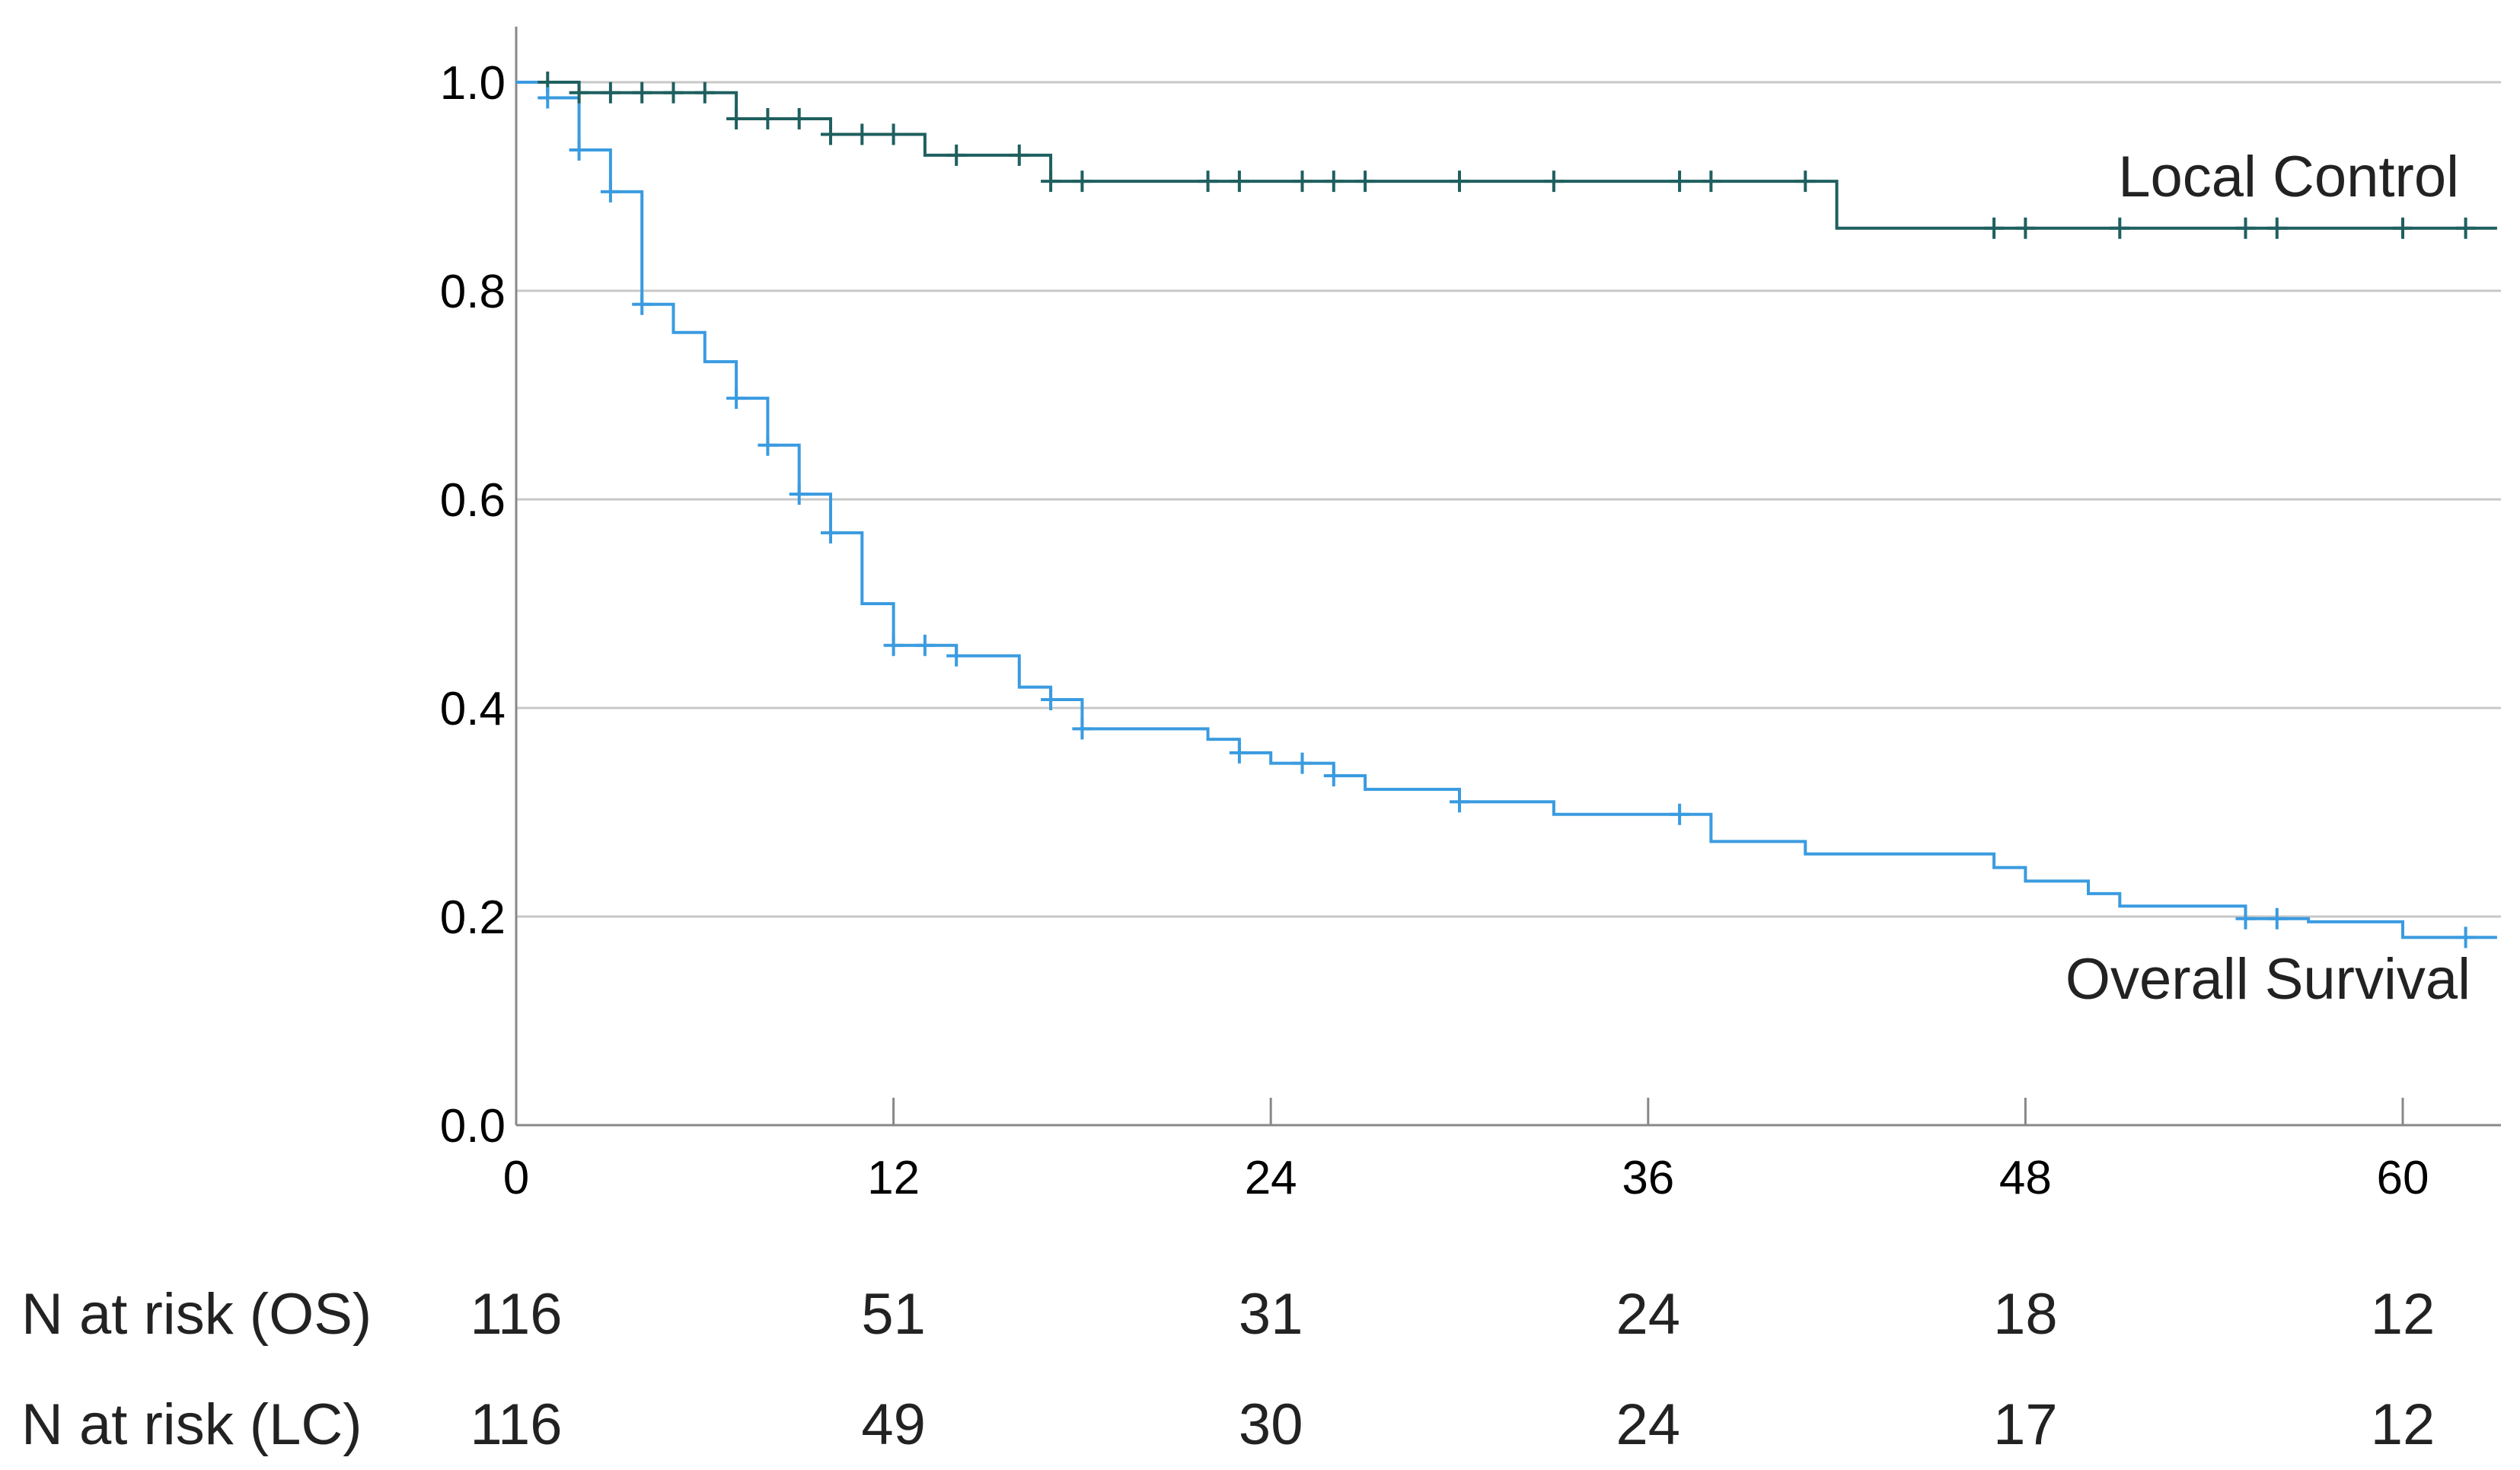 This screenshot has height=1470, width=2520. What do you see at coordinates (2403, 1178) in the screenshot?
I see `x-tick-label-60: 60` at bounding box center [2403, 1178].